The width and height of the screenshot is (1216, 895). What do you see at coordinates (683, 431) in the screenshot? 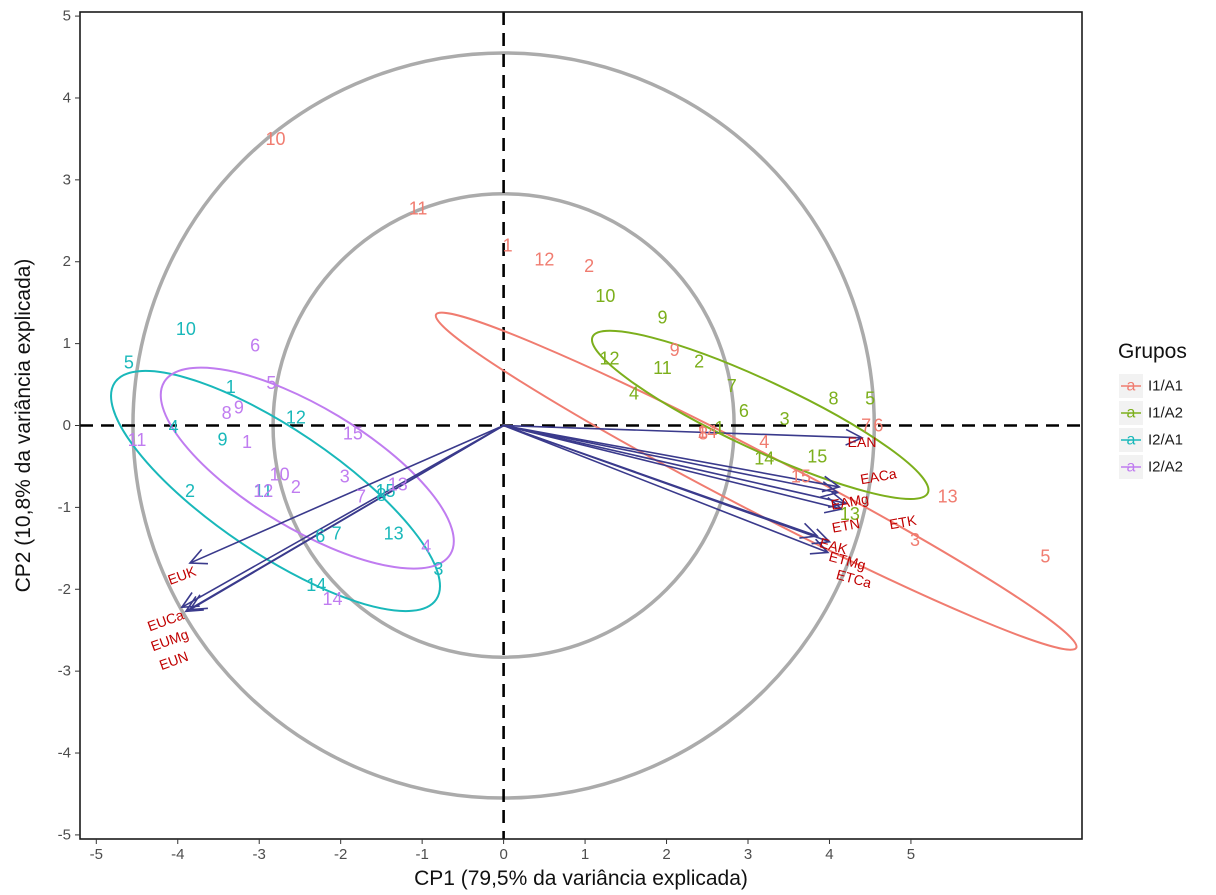
I see `loading-vector-EAN` at bounding box center [683, 431].